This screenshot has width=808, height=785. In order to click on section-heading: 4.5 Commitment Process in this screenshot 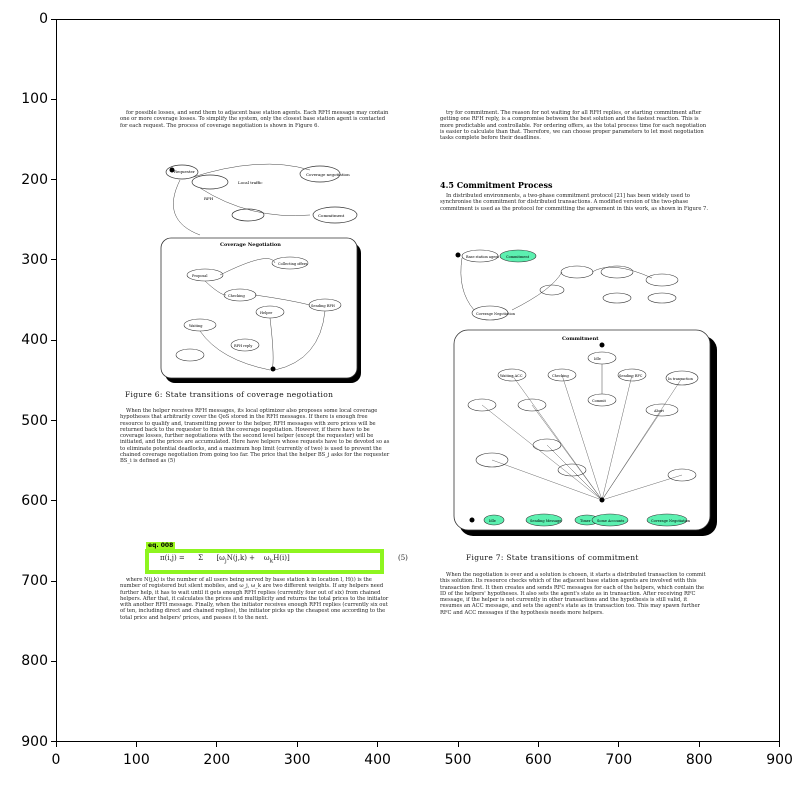, I will do `click(496, 185)`.